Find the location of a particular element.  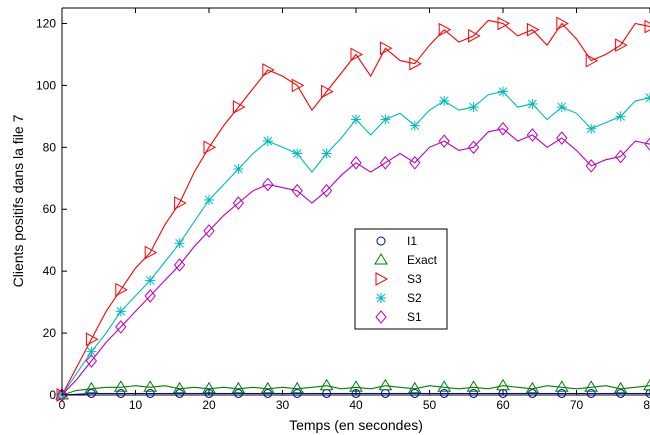

y-tick-label: 40 is located at coordinates (50, 271).